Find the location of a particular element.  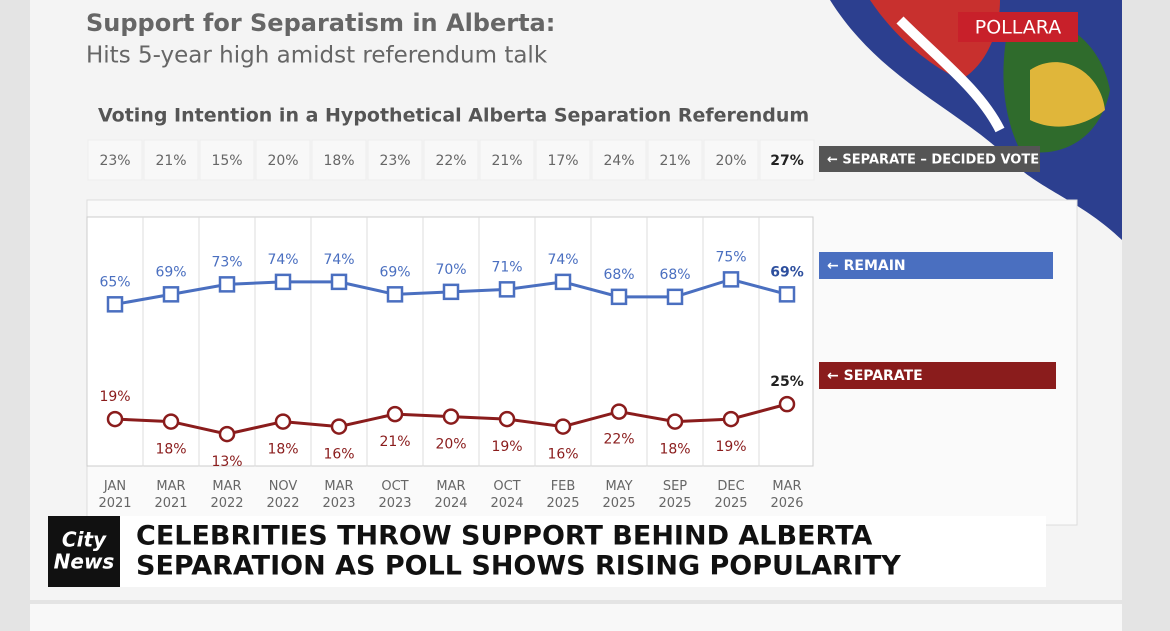

legend-label: ← REMAIN is located at coordinates (866, 266).